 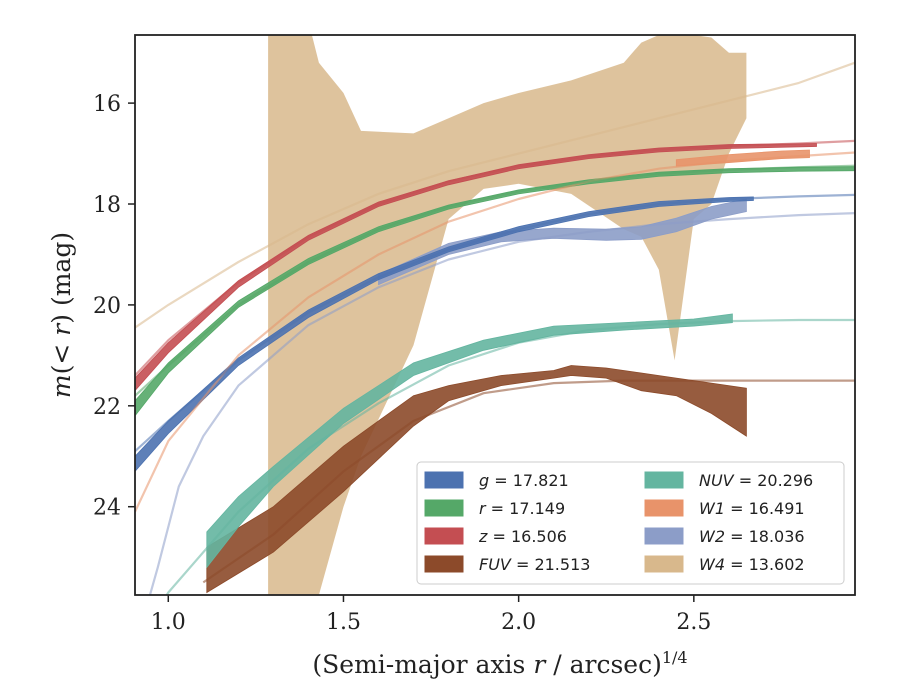 I want to click on x-axis-label-variable: r, so click(x=540, y=664).